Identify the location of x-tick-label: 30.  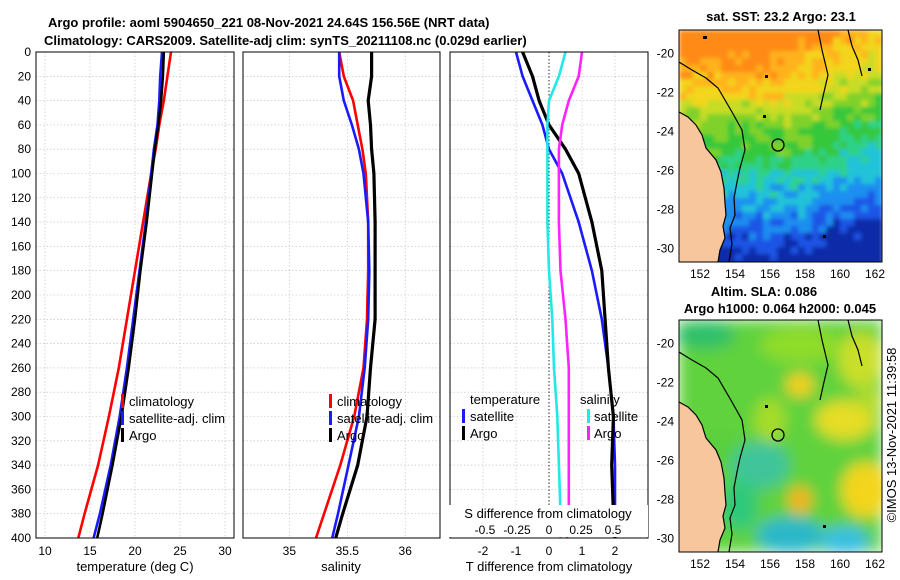
(225, 551).